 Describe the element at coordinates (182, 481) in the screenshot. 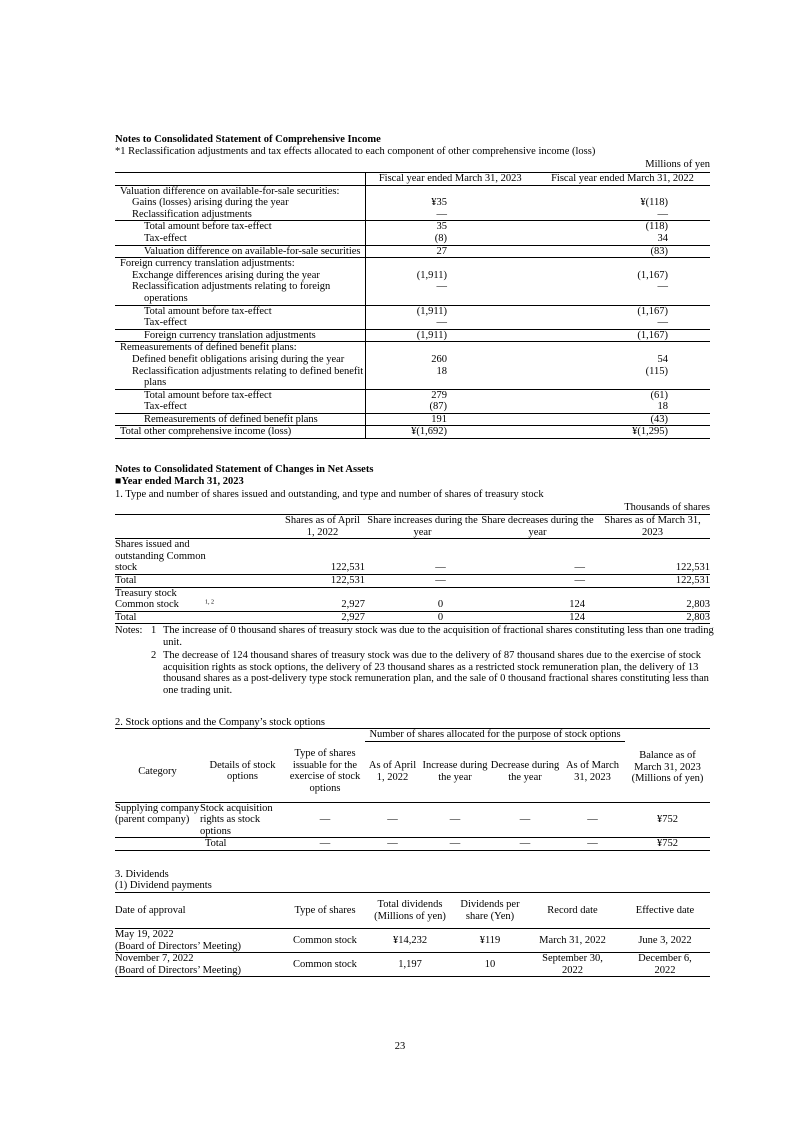

I see `year-heading-text: Year ended March 31, 2023` at that location.